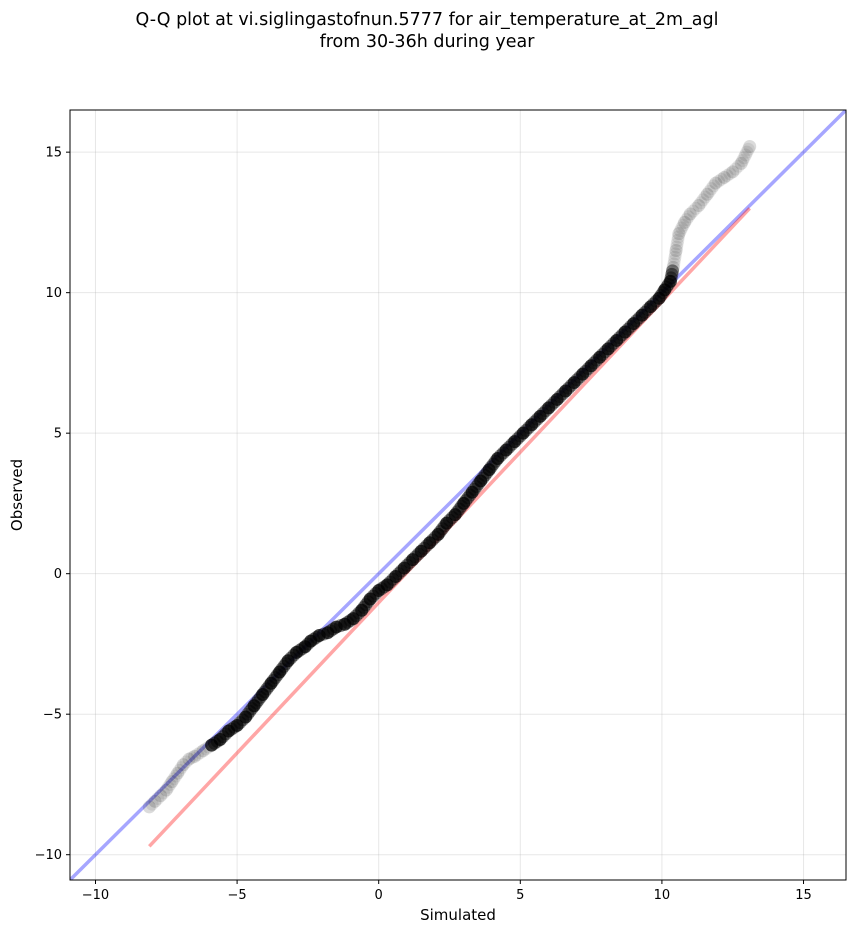 This screenshot has height=934, width=854. What do you see at coordinates (803, 895) in the screenshot?
I see `x-tick-label: 15` at bounding box center [803, 895].